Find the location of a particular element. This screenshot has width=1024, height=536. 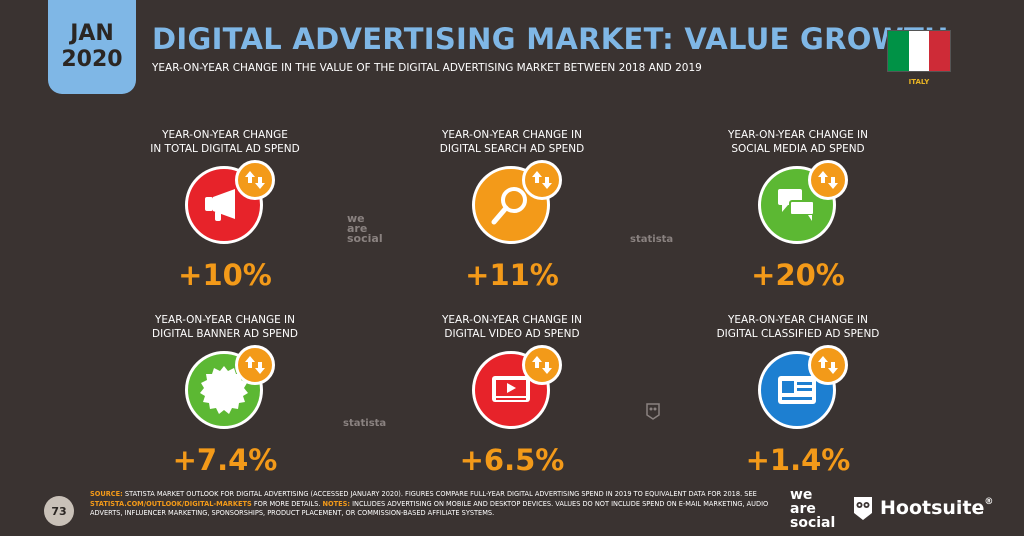

we-are-social-watermark: we are social is located at coordinates (365, 228).